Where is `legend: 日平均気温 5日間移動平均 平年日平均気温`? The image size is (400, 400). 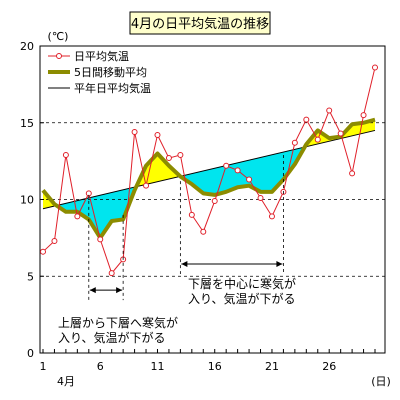 legend: 日平均気温 5日間移動平均 平年日平均気温 is located at coordinates (99, 72).